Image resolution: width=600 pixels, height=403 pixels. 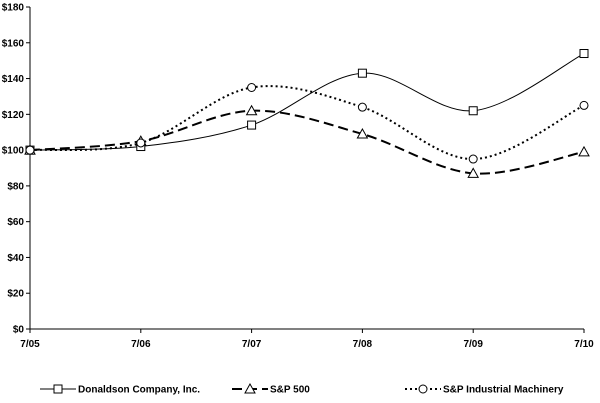 I want to click on y-tick-label: $0, so click(x=19, y=330).